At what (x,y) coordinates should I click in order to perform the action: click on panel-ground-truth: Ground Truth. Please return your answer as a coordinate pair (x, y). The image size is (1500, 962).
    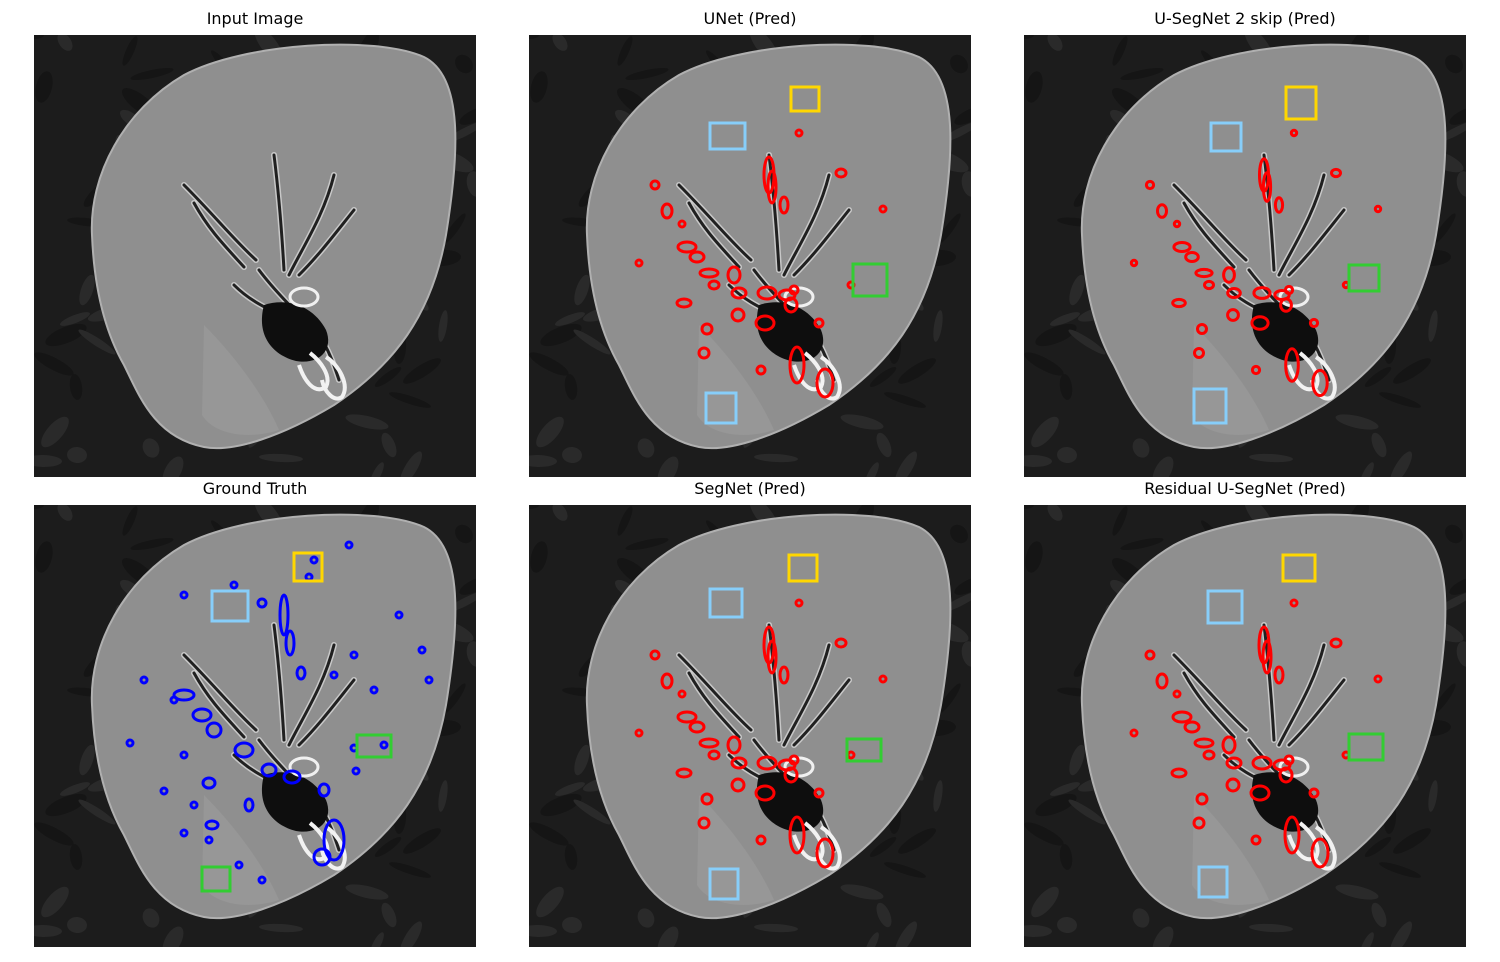
    Looking at the image, I should click on (255, 713).